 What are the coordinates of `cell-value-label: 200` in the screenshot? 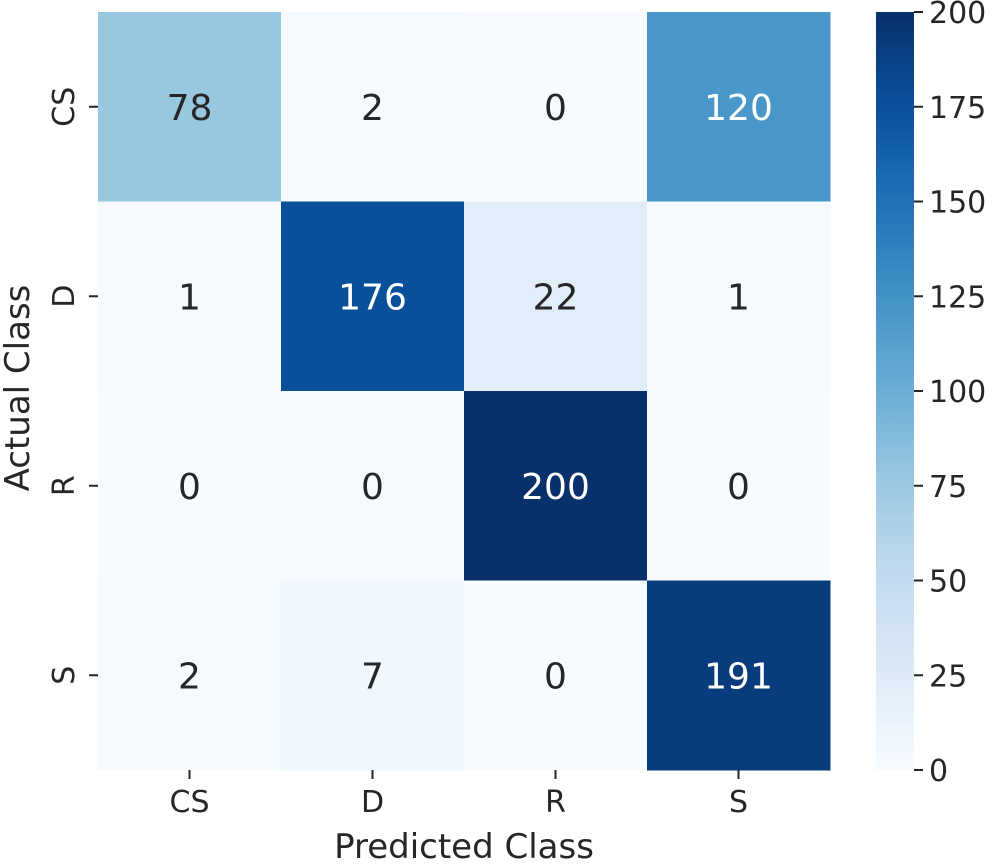 It's located at (555, 487).